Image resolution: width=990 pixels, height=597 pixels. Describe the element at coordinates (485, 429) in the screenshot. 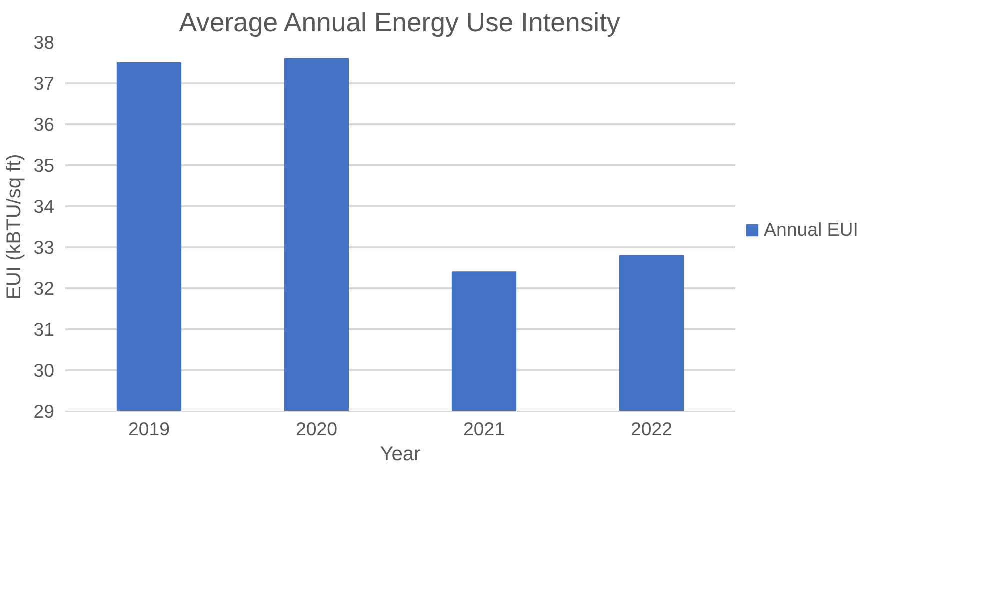

I see `x-tick-label: 2021` at that location.